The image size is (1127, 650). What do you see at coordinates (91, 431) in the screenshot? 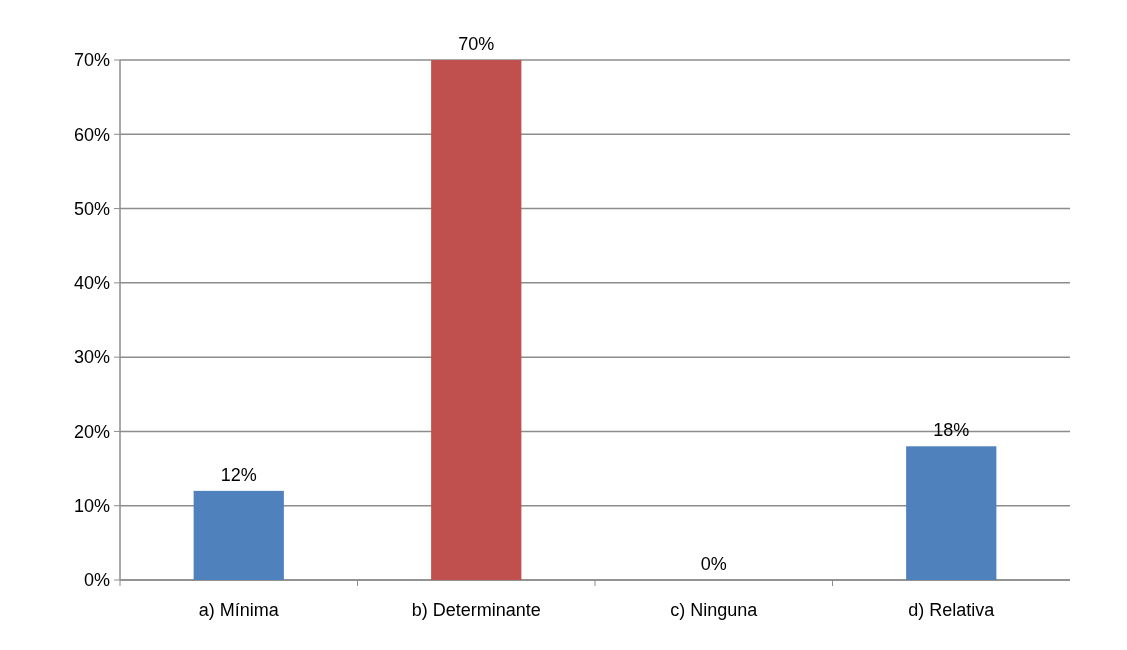
I see `y-tick-label: 20%` at bounding box center [91, 431].